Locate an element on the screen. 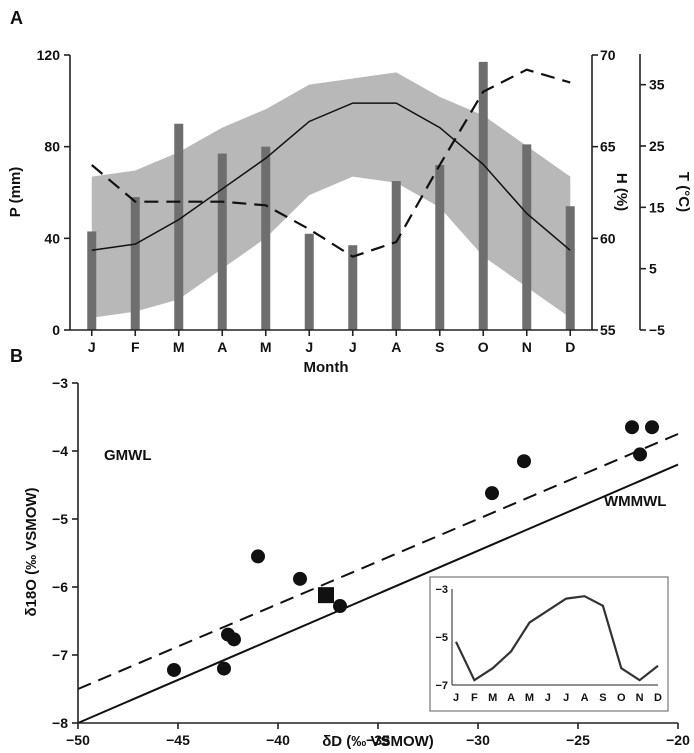 This screenshot has height=753, width=694. y-t-tick-label: 35 is located at coordinates (657, 85).